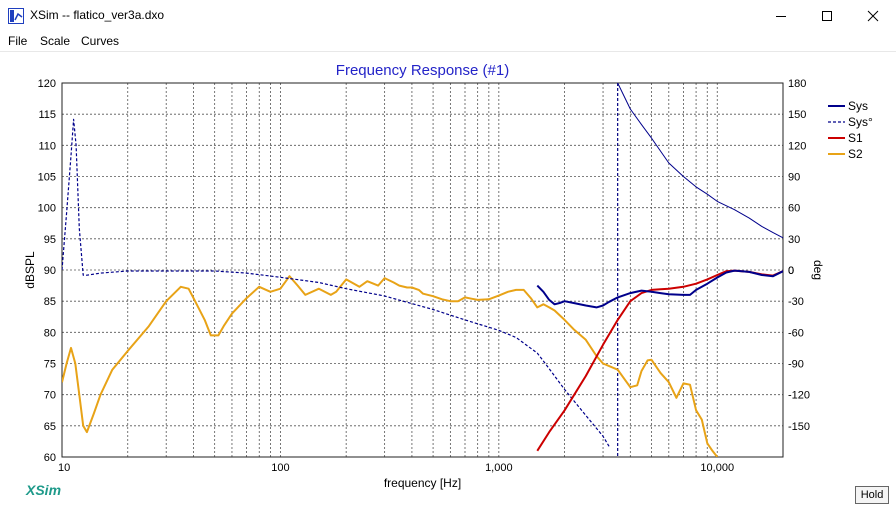 This screenshot has height=508, width=896. I want to click on y2-tick-label: 180, so click(797, 84).